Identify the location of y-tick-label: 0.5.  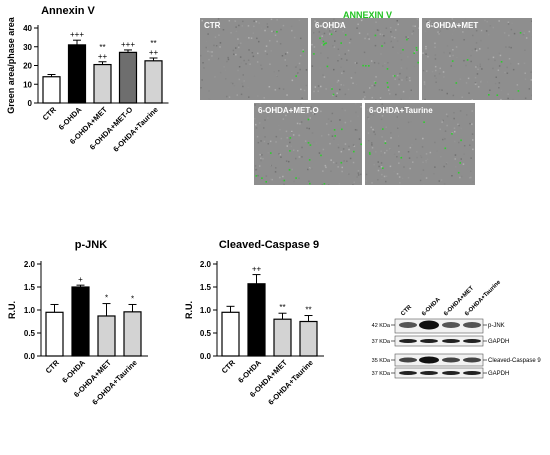
(206, 333).